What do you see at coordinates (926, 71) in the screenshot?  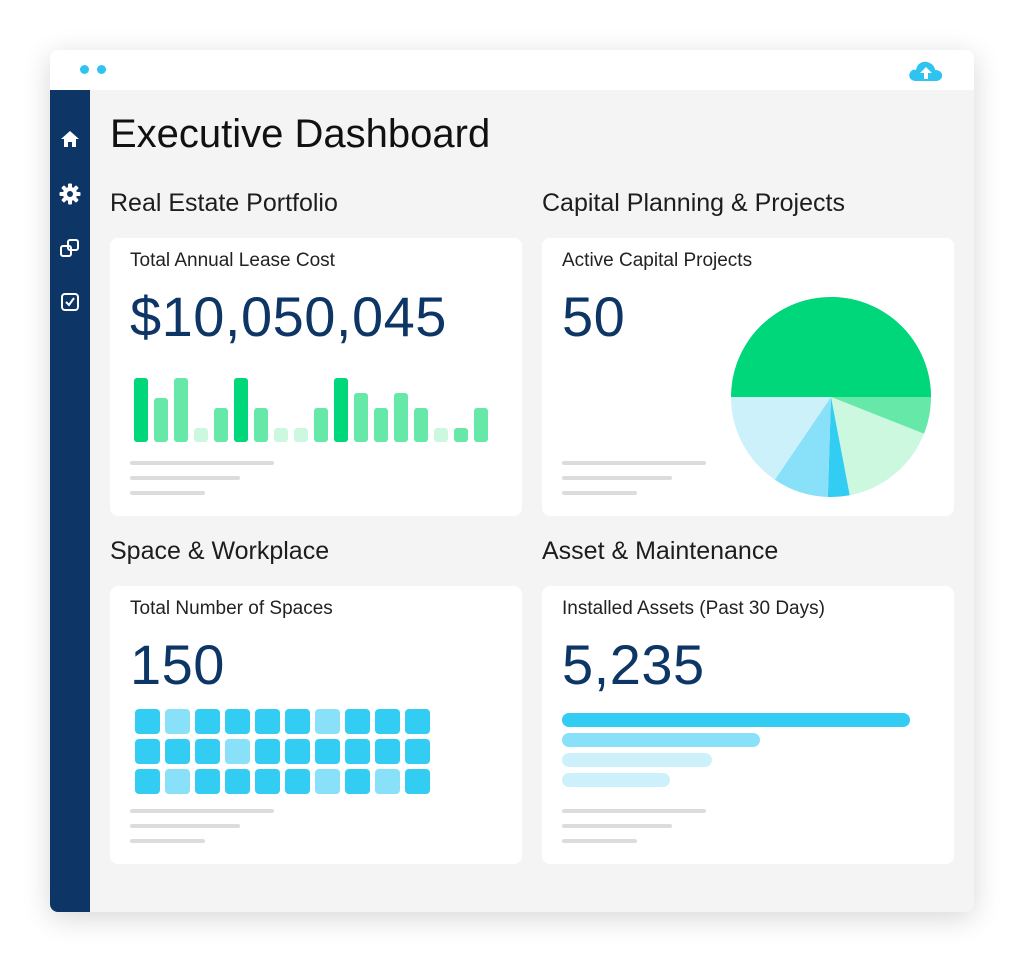 I see `cloud-upload-icon` at bounding box center [926, 71].